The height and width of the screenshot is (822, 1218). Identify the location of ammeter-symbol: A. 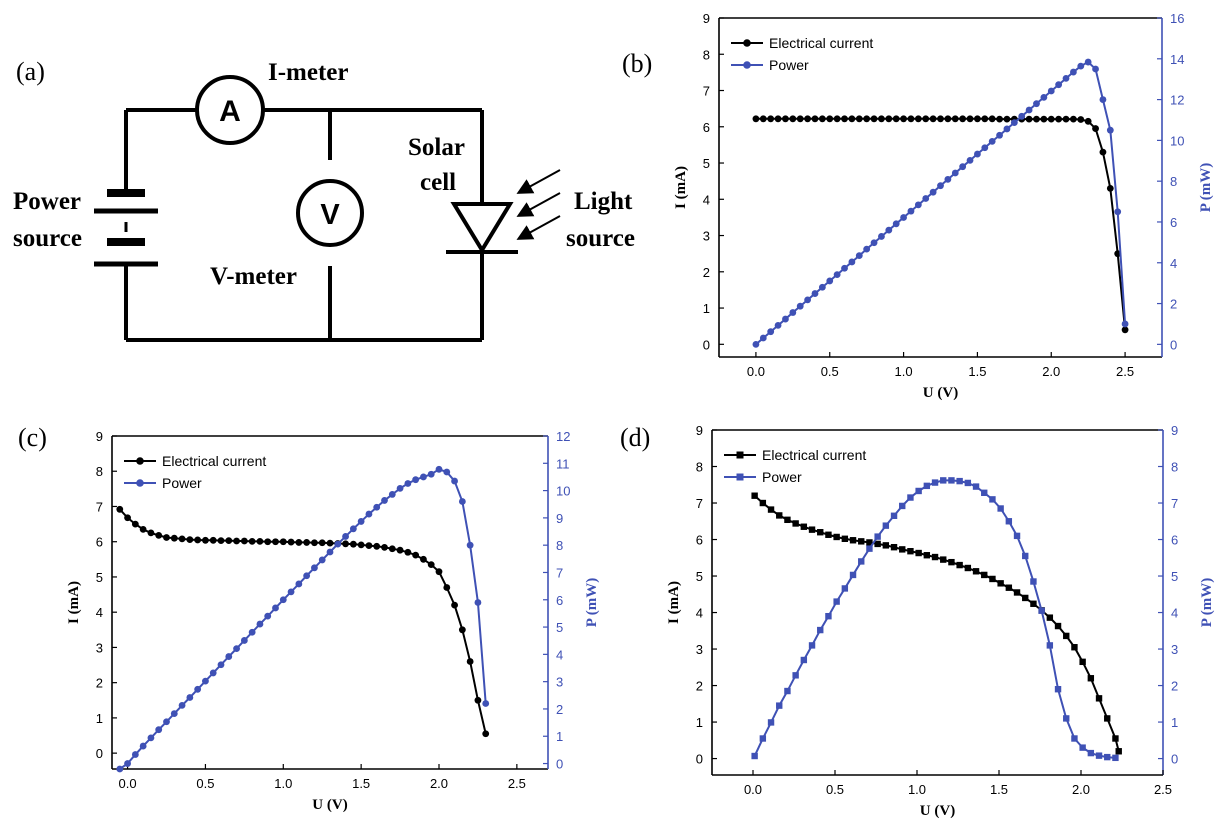
(230, 111).